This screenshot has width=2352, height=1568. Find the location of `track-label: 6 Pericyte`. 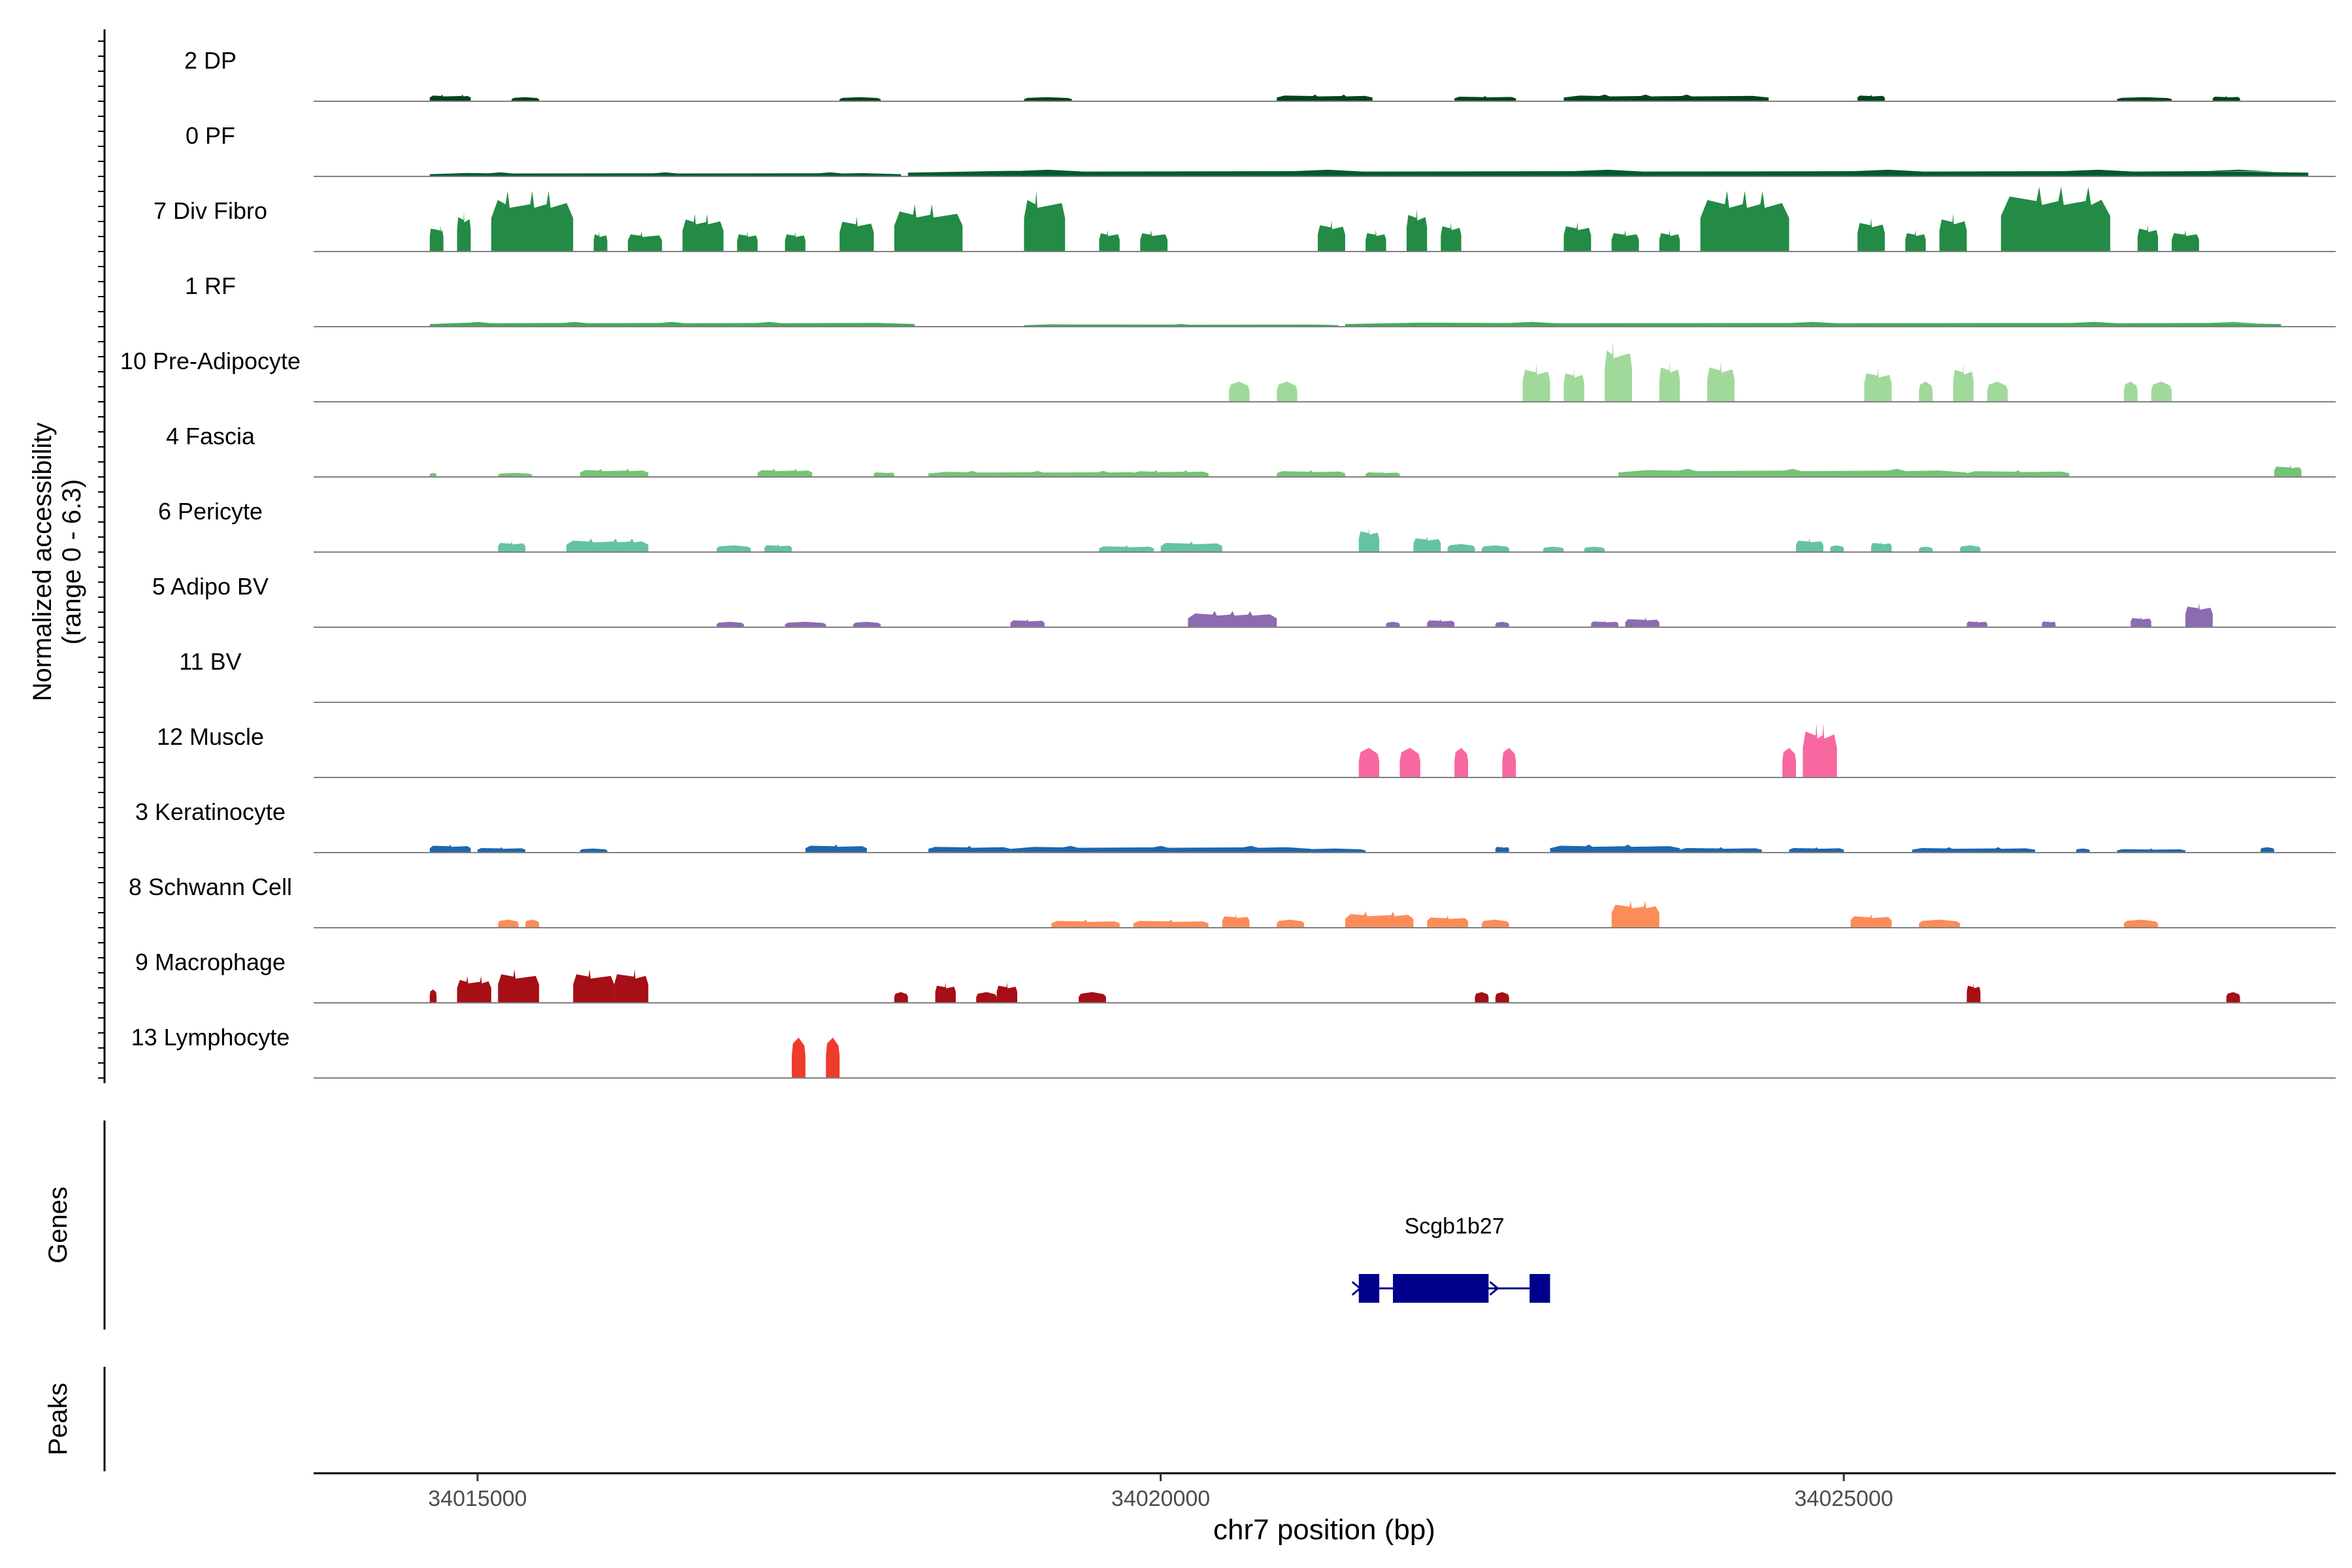

track-label: 6 Pericyte is located at coordinates (210, 511).